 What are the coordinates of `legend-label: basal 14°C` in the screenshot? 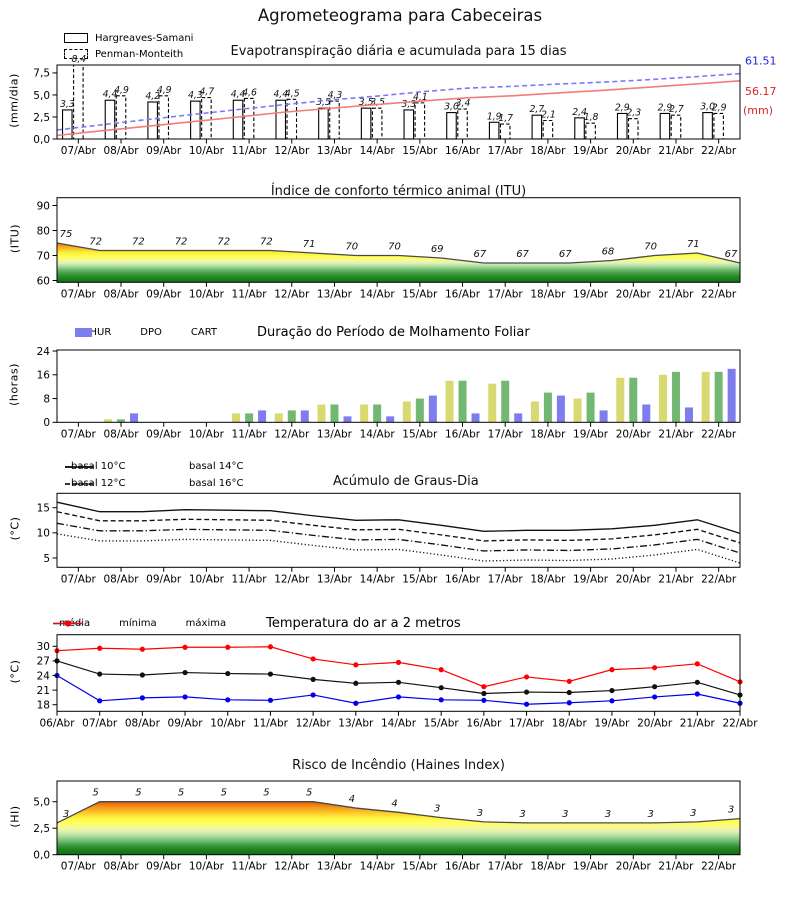 It's located at (216, 466).